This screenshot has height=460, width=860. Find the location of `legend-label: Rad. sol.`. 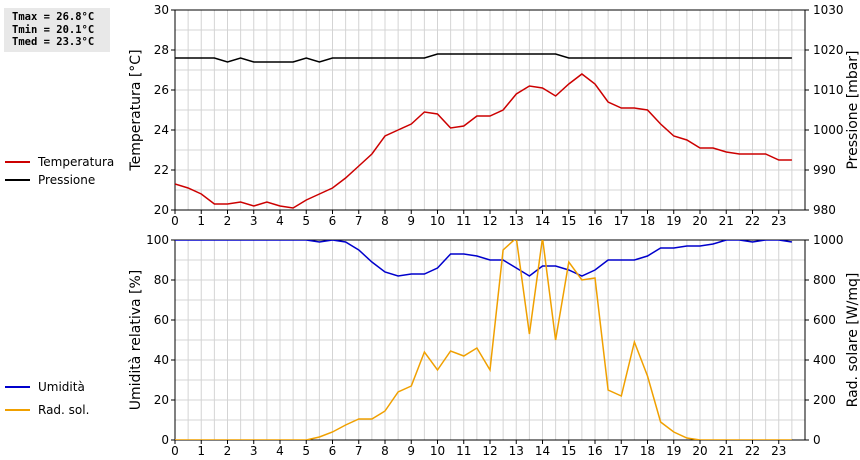

legend-label: Rad. sol. is located at coordinates (63, 410).